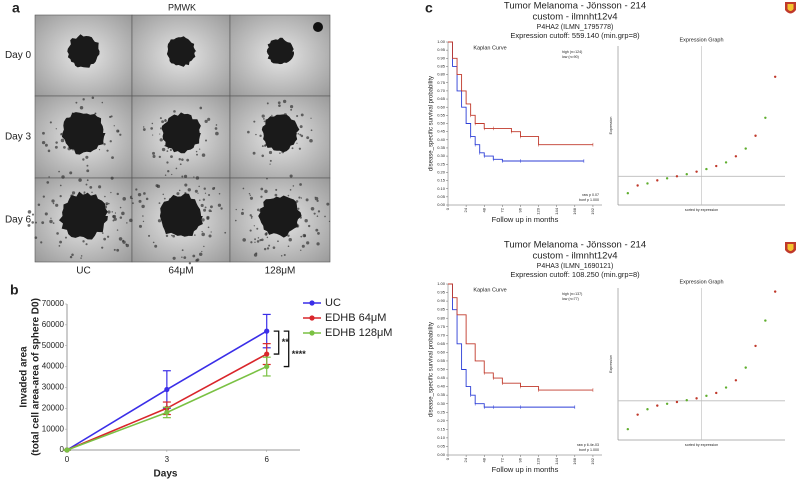 The image size is (800, 481). What do you see at coordinates (14, 290) in the screenshot?
I see `panel-label: b` at bounding box center [14, 290].